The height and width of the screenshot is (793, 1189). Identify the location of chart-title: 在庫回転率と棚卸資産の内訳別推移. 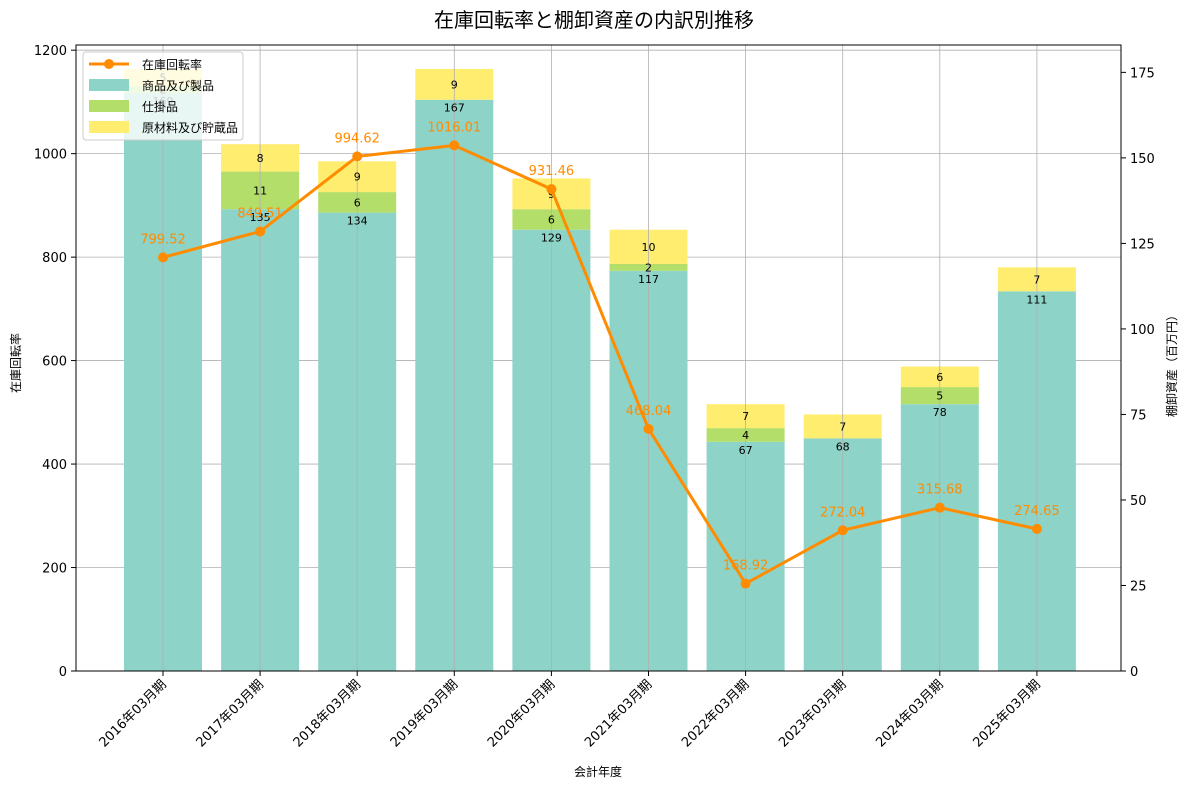
(594, 20).